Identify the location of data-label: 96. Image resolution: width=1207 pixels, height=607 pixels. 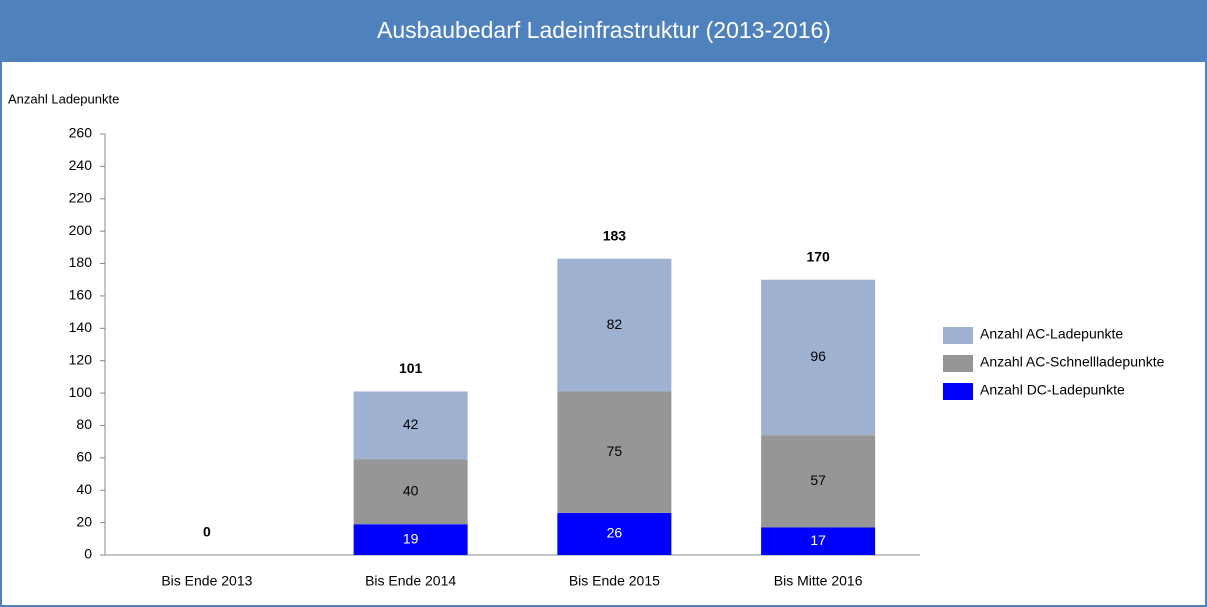
(818, 356).